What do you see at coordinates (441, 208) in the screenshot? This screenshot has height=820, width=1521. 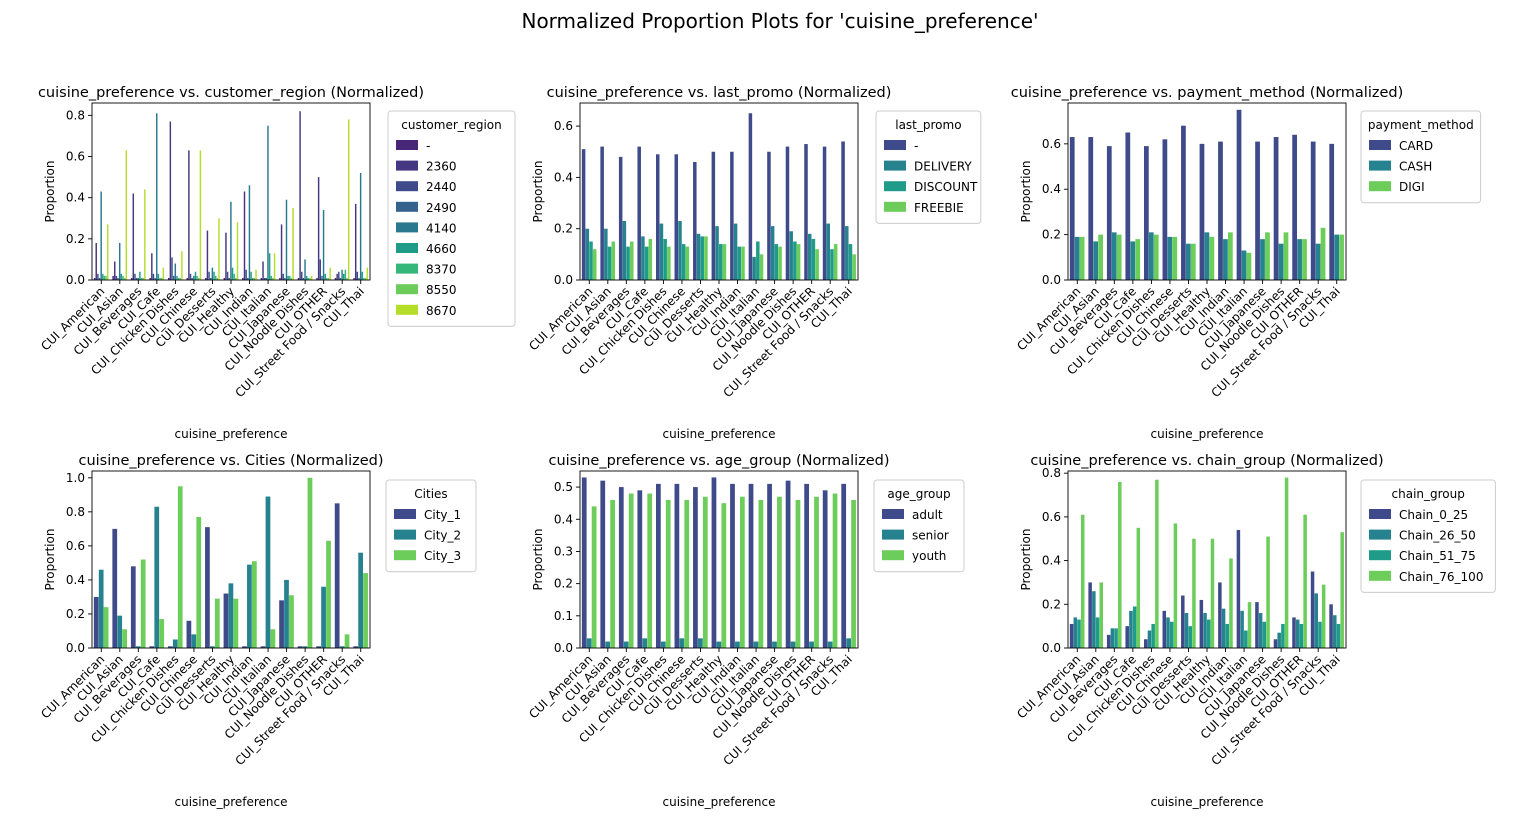 I see `legend-label: 2490` at bounding box center [441, 208].